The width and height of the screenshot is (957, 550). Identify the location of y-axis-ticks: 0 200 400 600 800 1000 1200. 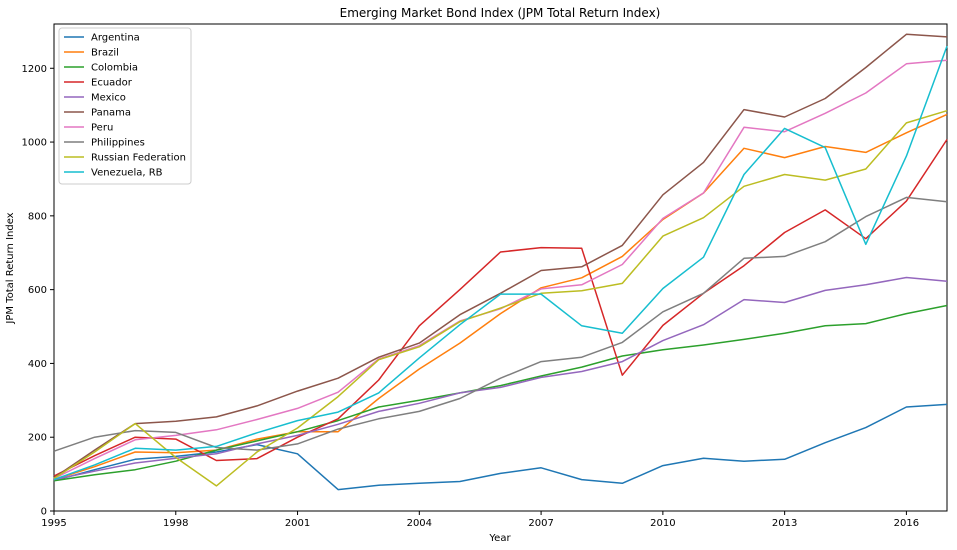
(38, 291).